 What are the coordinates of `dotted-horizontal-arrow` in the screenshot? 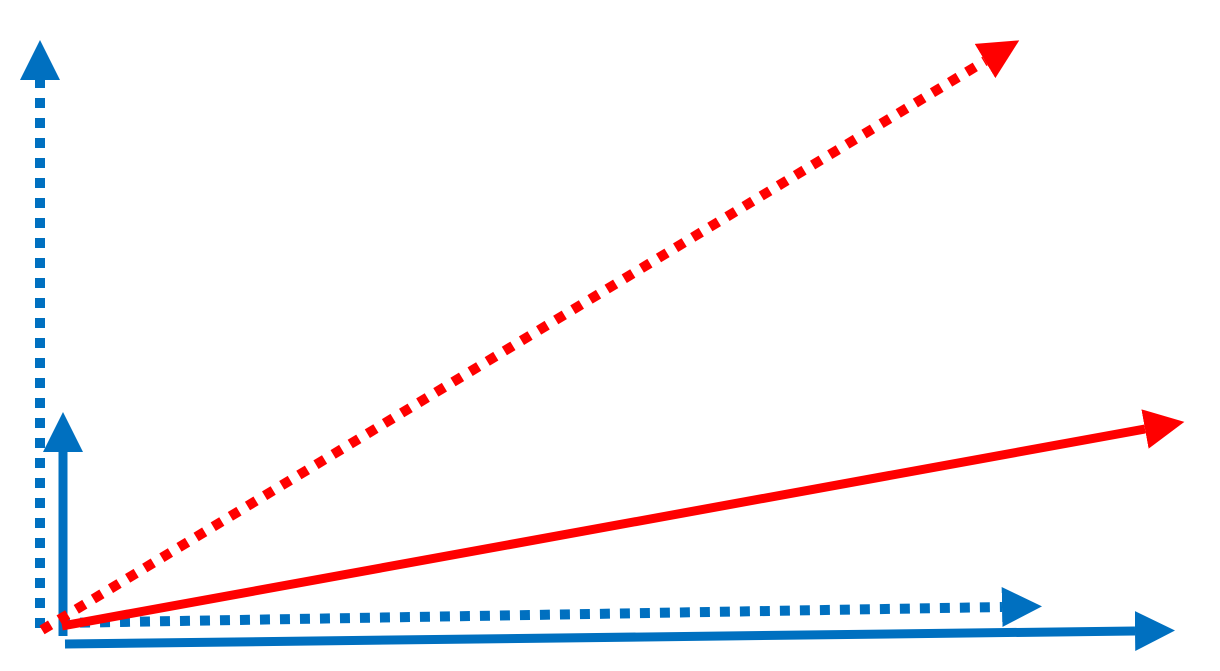 It's located at (550, 607).